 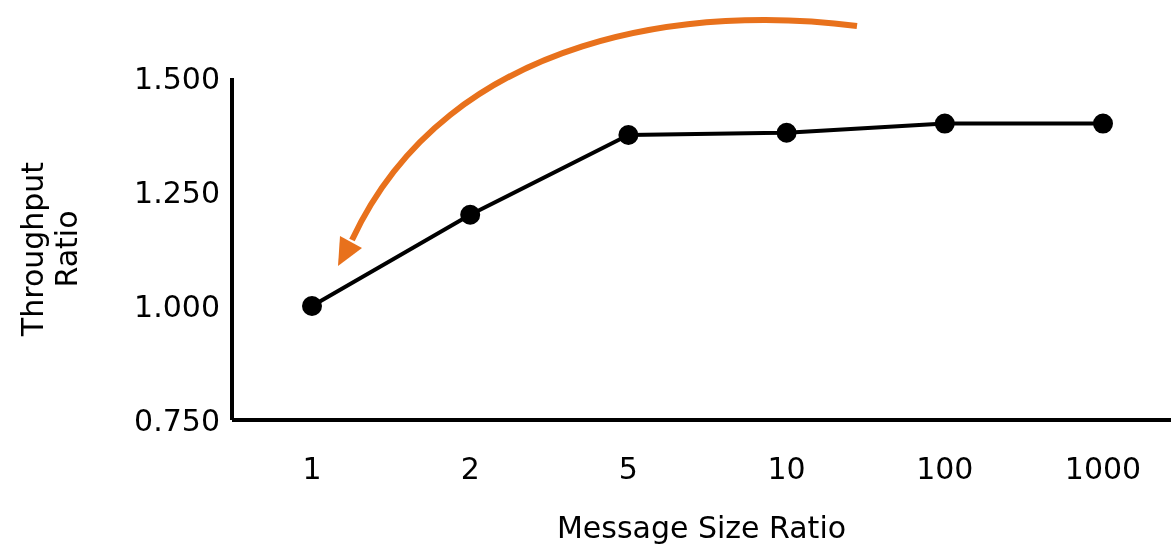 What do you see at coordinates (177, 420) in the screenshot?
I see `y-tick-label: 0.750` at bounding box center [177, 420].